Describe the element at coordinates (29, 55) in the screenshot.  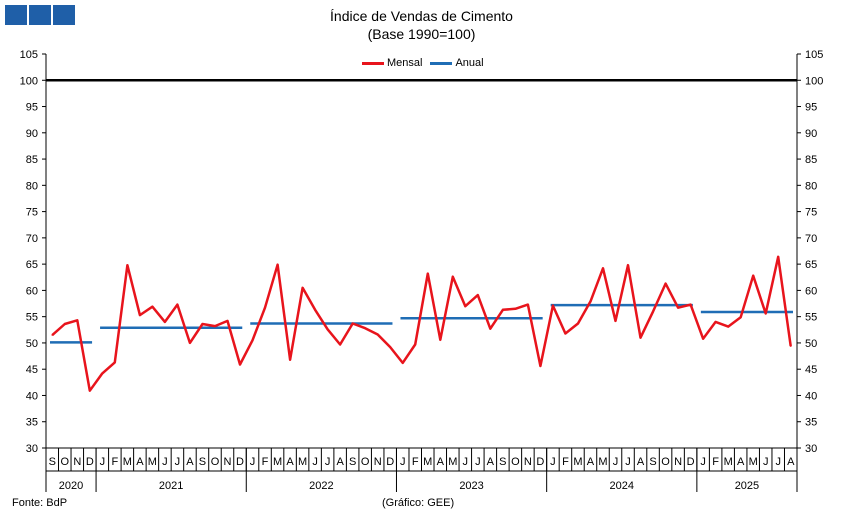
I see `y-tick-label-left: 105` at that location.